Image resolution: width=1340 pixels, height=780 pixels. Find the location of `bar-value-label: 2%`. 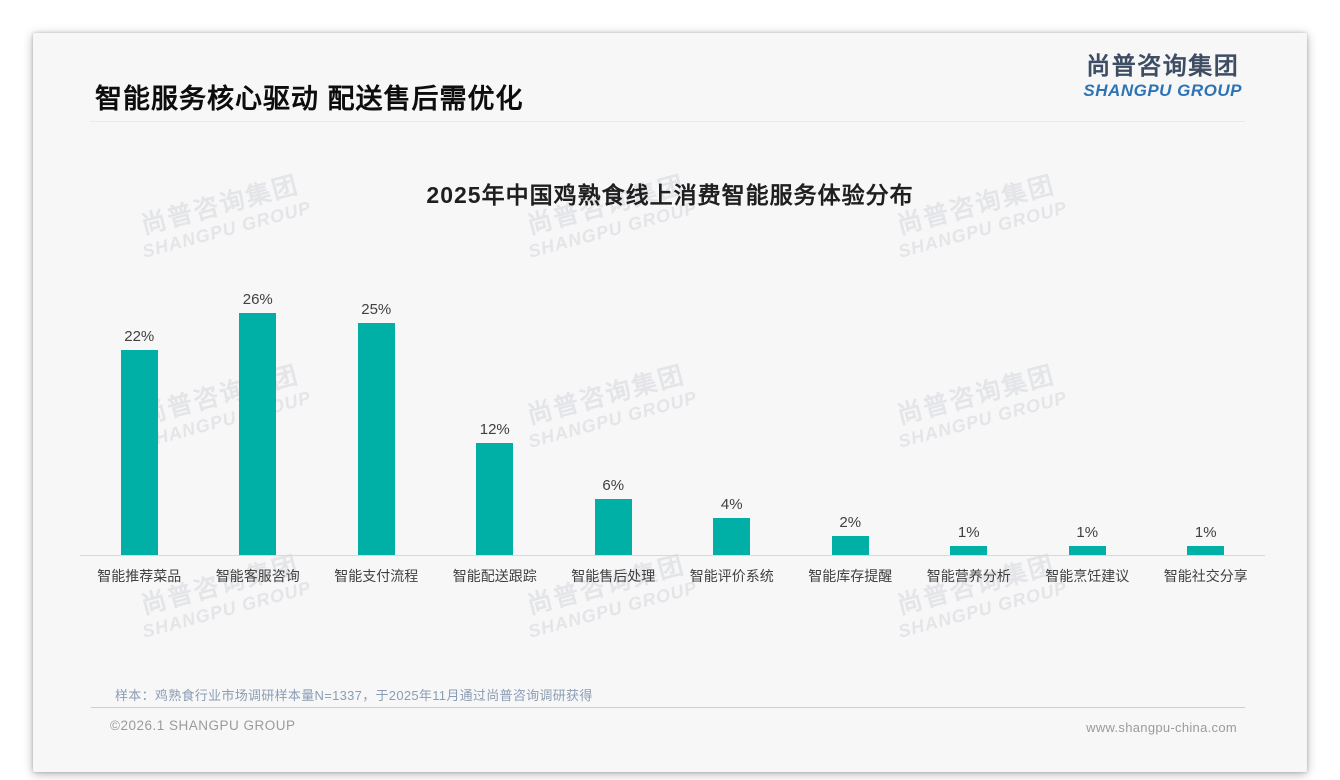

bar-value-label: 2% is located at coordinates (850, 523).